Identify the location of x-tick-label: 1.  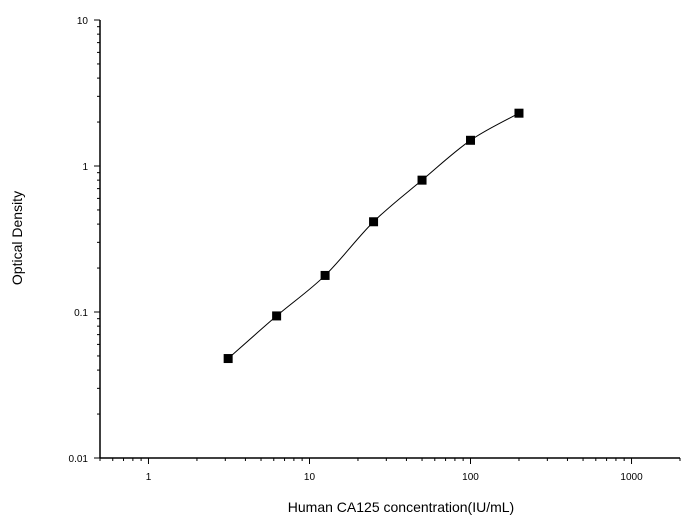
(149, 477).